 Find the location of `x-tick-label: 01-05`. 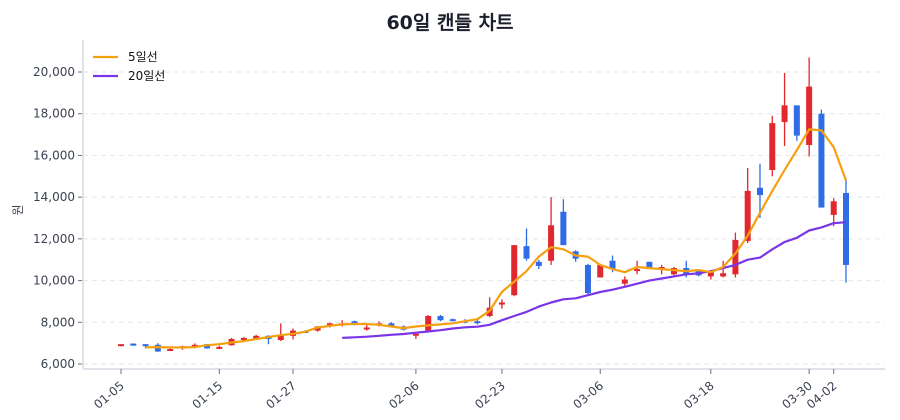

x-tick-label: 01-05 is located at coordinates (109, 395).